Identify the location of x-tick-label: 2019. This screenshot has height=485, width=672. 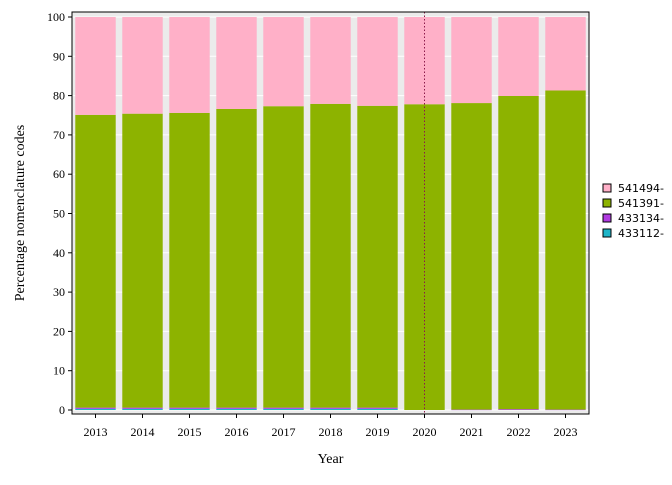
(378, 432).